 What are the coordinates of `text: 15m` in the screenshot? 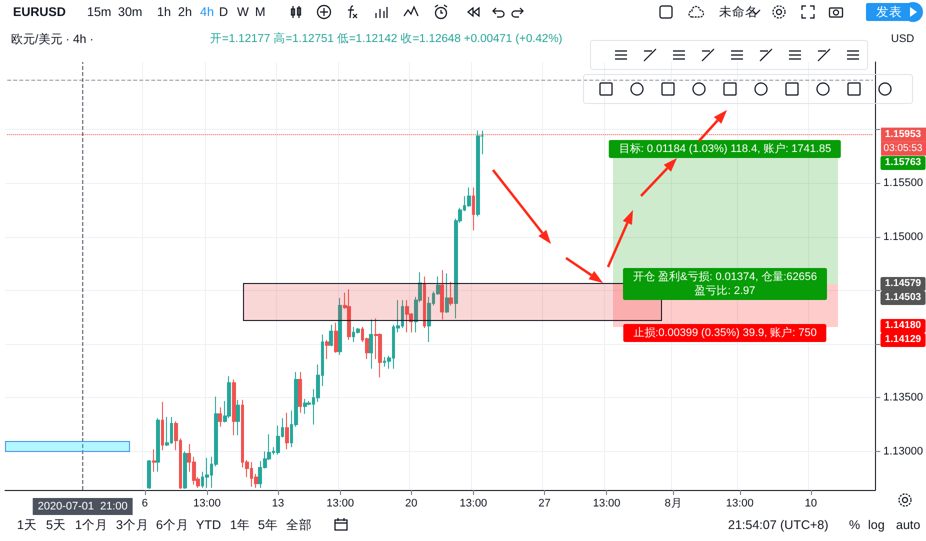 It's located at (99, 12).